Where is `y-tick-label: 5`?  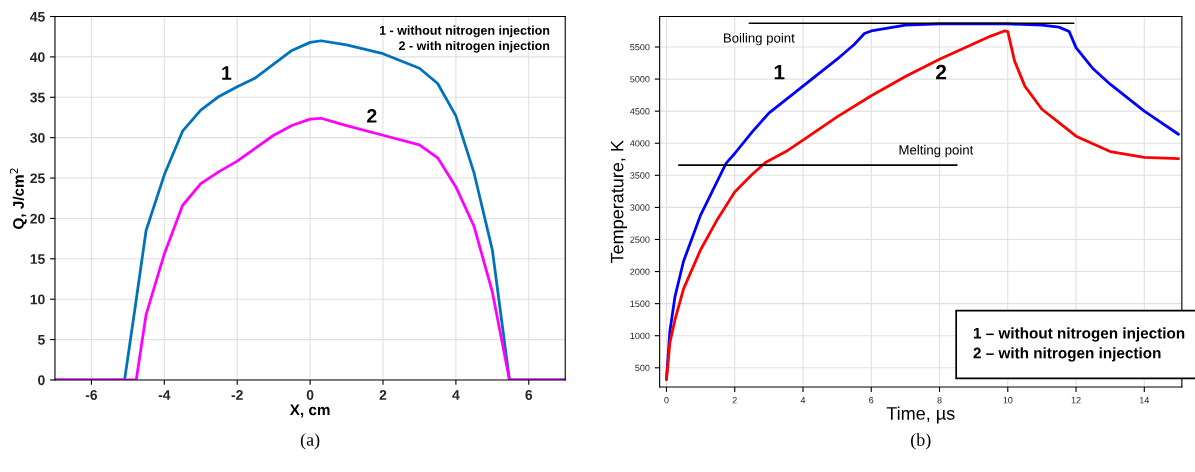
y-tick-label: 5 is located at coordinates (41, 340).